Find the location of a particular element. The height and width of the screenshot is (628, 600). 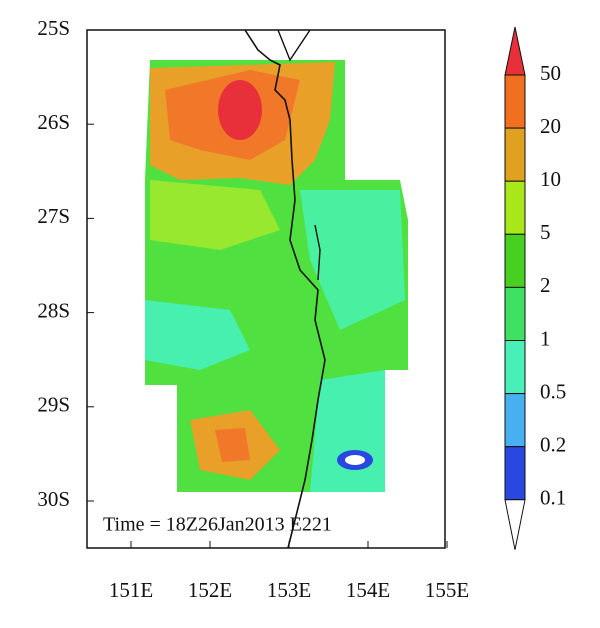

colorbar-label: 0.1 is located at coordinates (553, 498).